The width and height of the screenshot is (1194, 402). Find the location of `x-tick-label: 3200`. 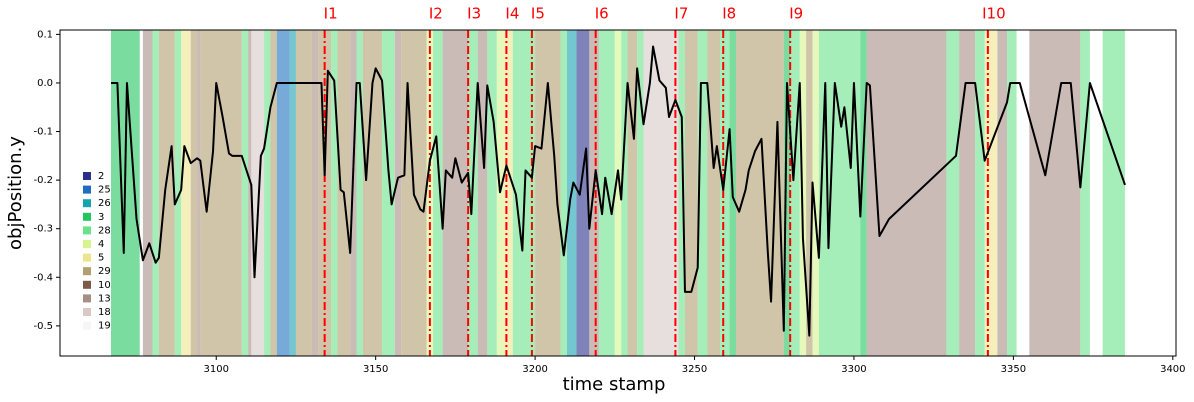

x-tick-label: 3200 is located at coordinates (534, 369).